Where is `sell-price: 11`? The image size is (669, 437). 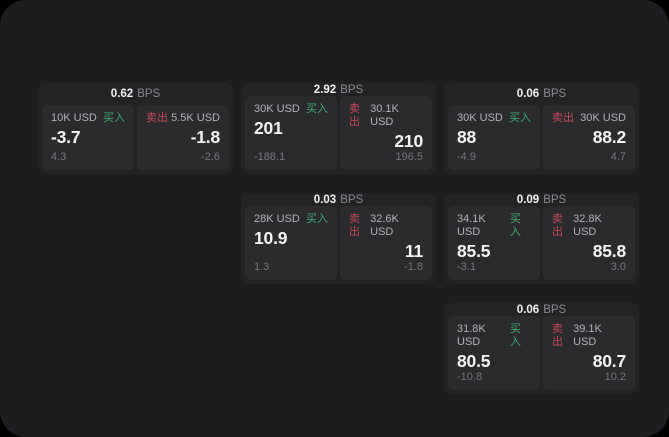 sell-price: 11 is located at coordinates (413, 251).